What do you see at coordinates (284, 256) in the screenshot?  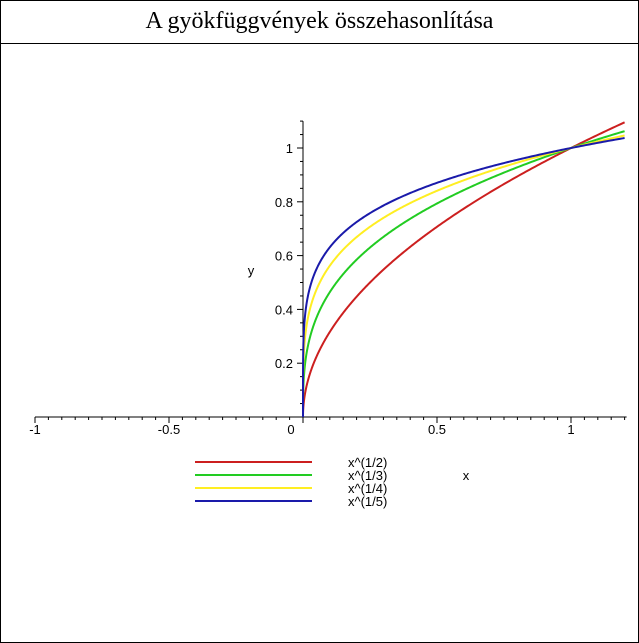 I see `y-tick-label: 0.6` at bounding box center [284, 256].